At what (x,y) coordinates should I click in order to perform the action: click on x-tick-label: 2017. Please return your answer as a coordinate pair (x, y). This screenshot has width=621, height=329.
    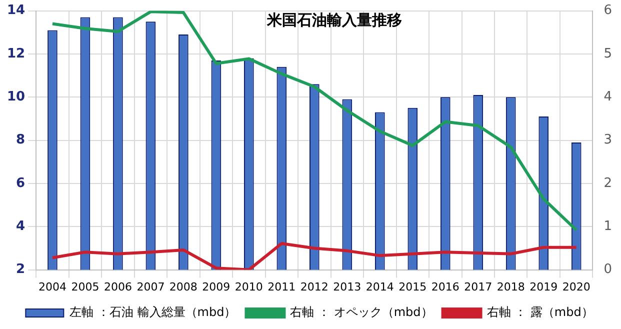
    Looking at the image, I should click on (478, 287).